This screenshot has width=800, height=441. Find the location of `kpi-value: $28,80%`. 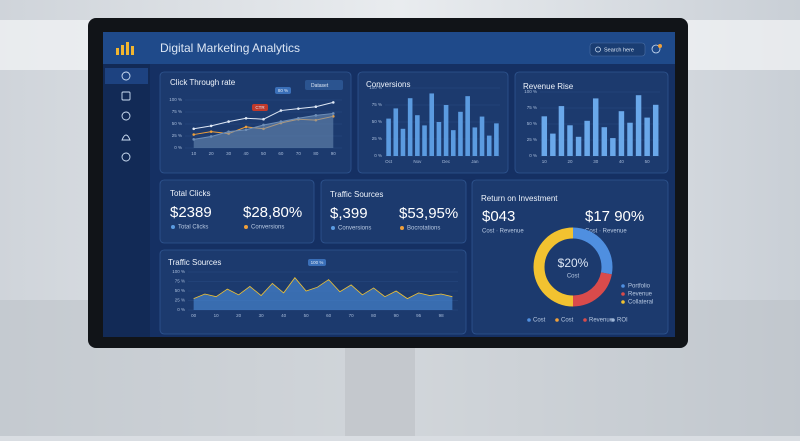

kpi-value: $28,80% is located at coordinates (272, 212).